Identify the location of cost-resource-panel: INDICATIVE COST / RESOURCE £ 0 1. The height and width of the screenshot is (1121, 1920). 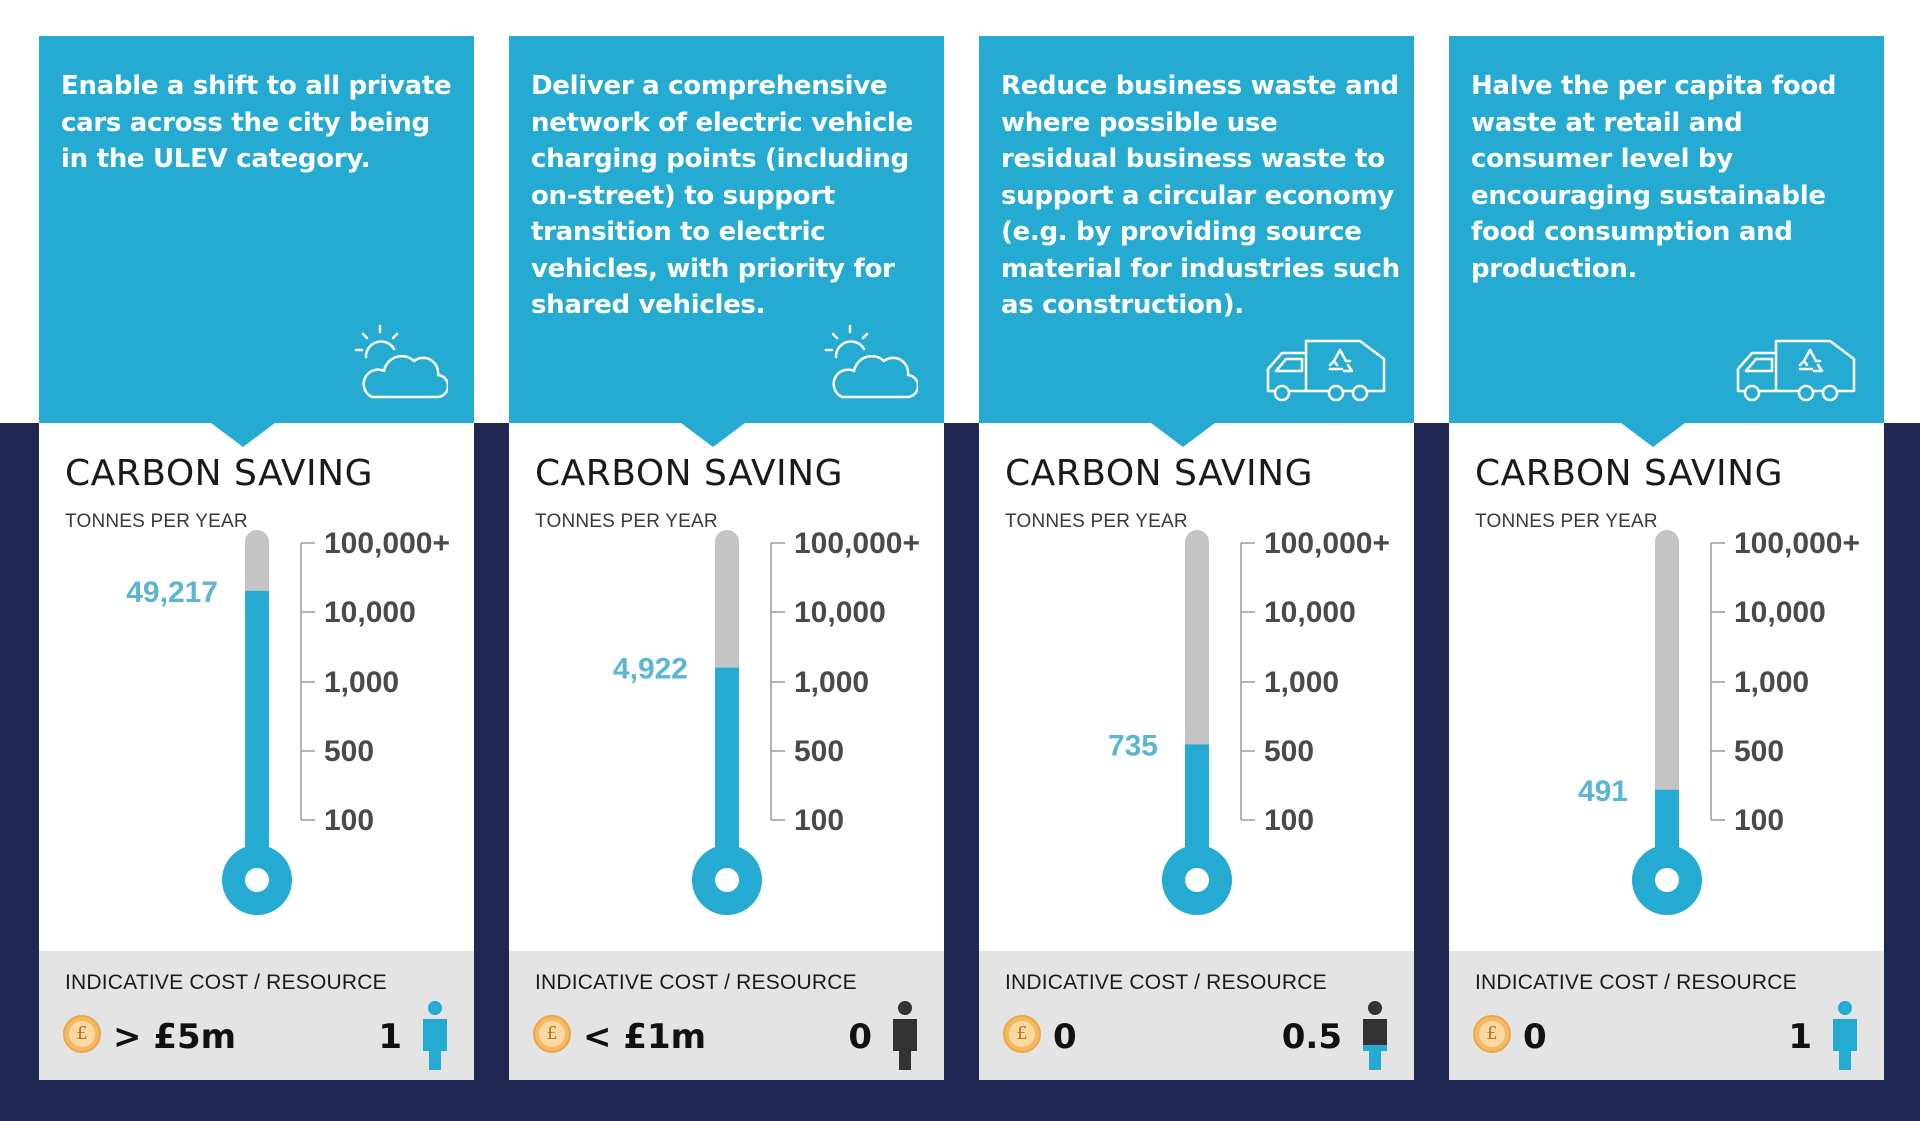
(1666, 1015).